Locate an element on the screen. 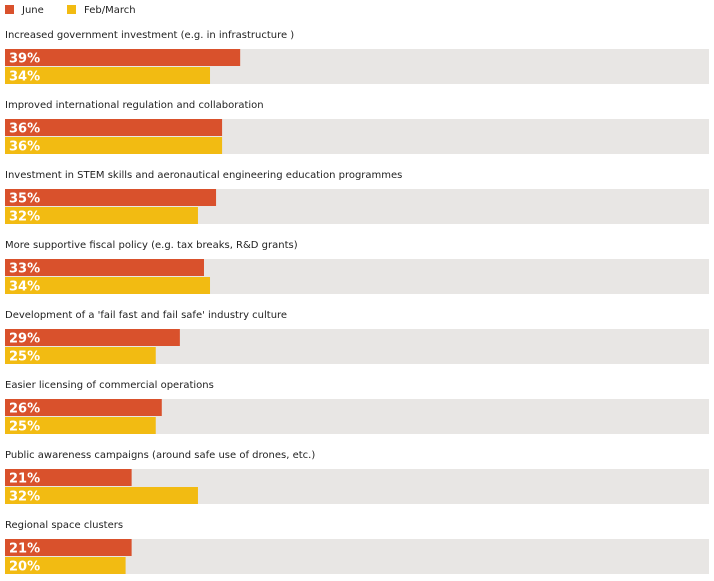 The image size is (714, 581). legend-item: June is located at coordinates (24, 10).